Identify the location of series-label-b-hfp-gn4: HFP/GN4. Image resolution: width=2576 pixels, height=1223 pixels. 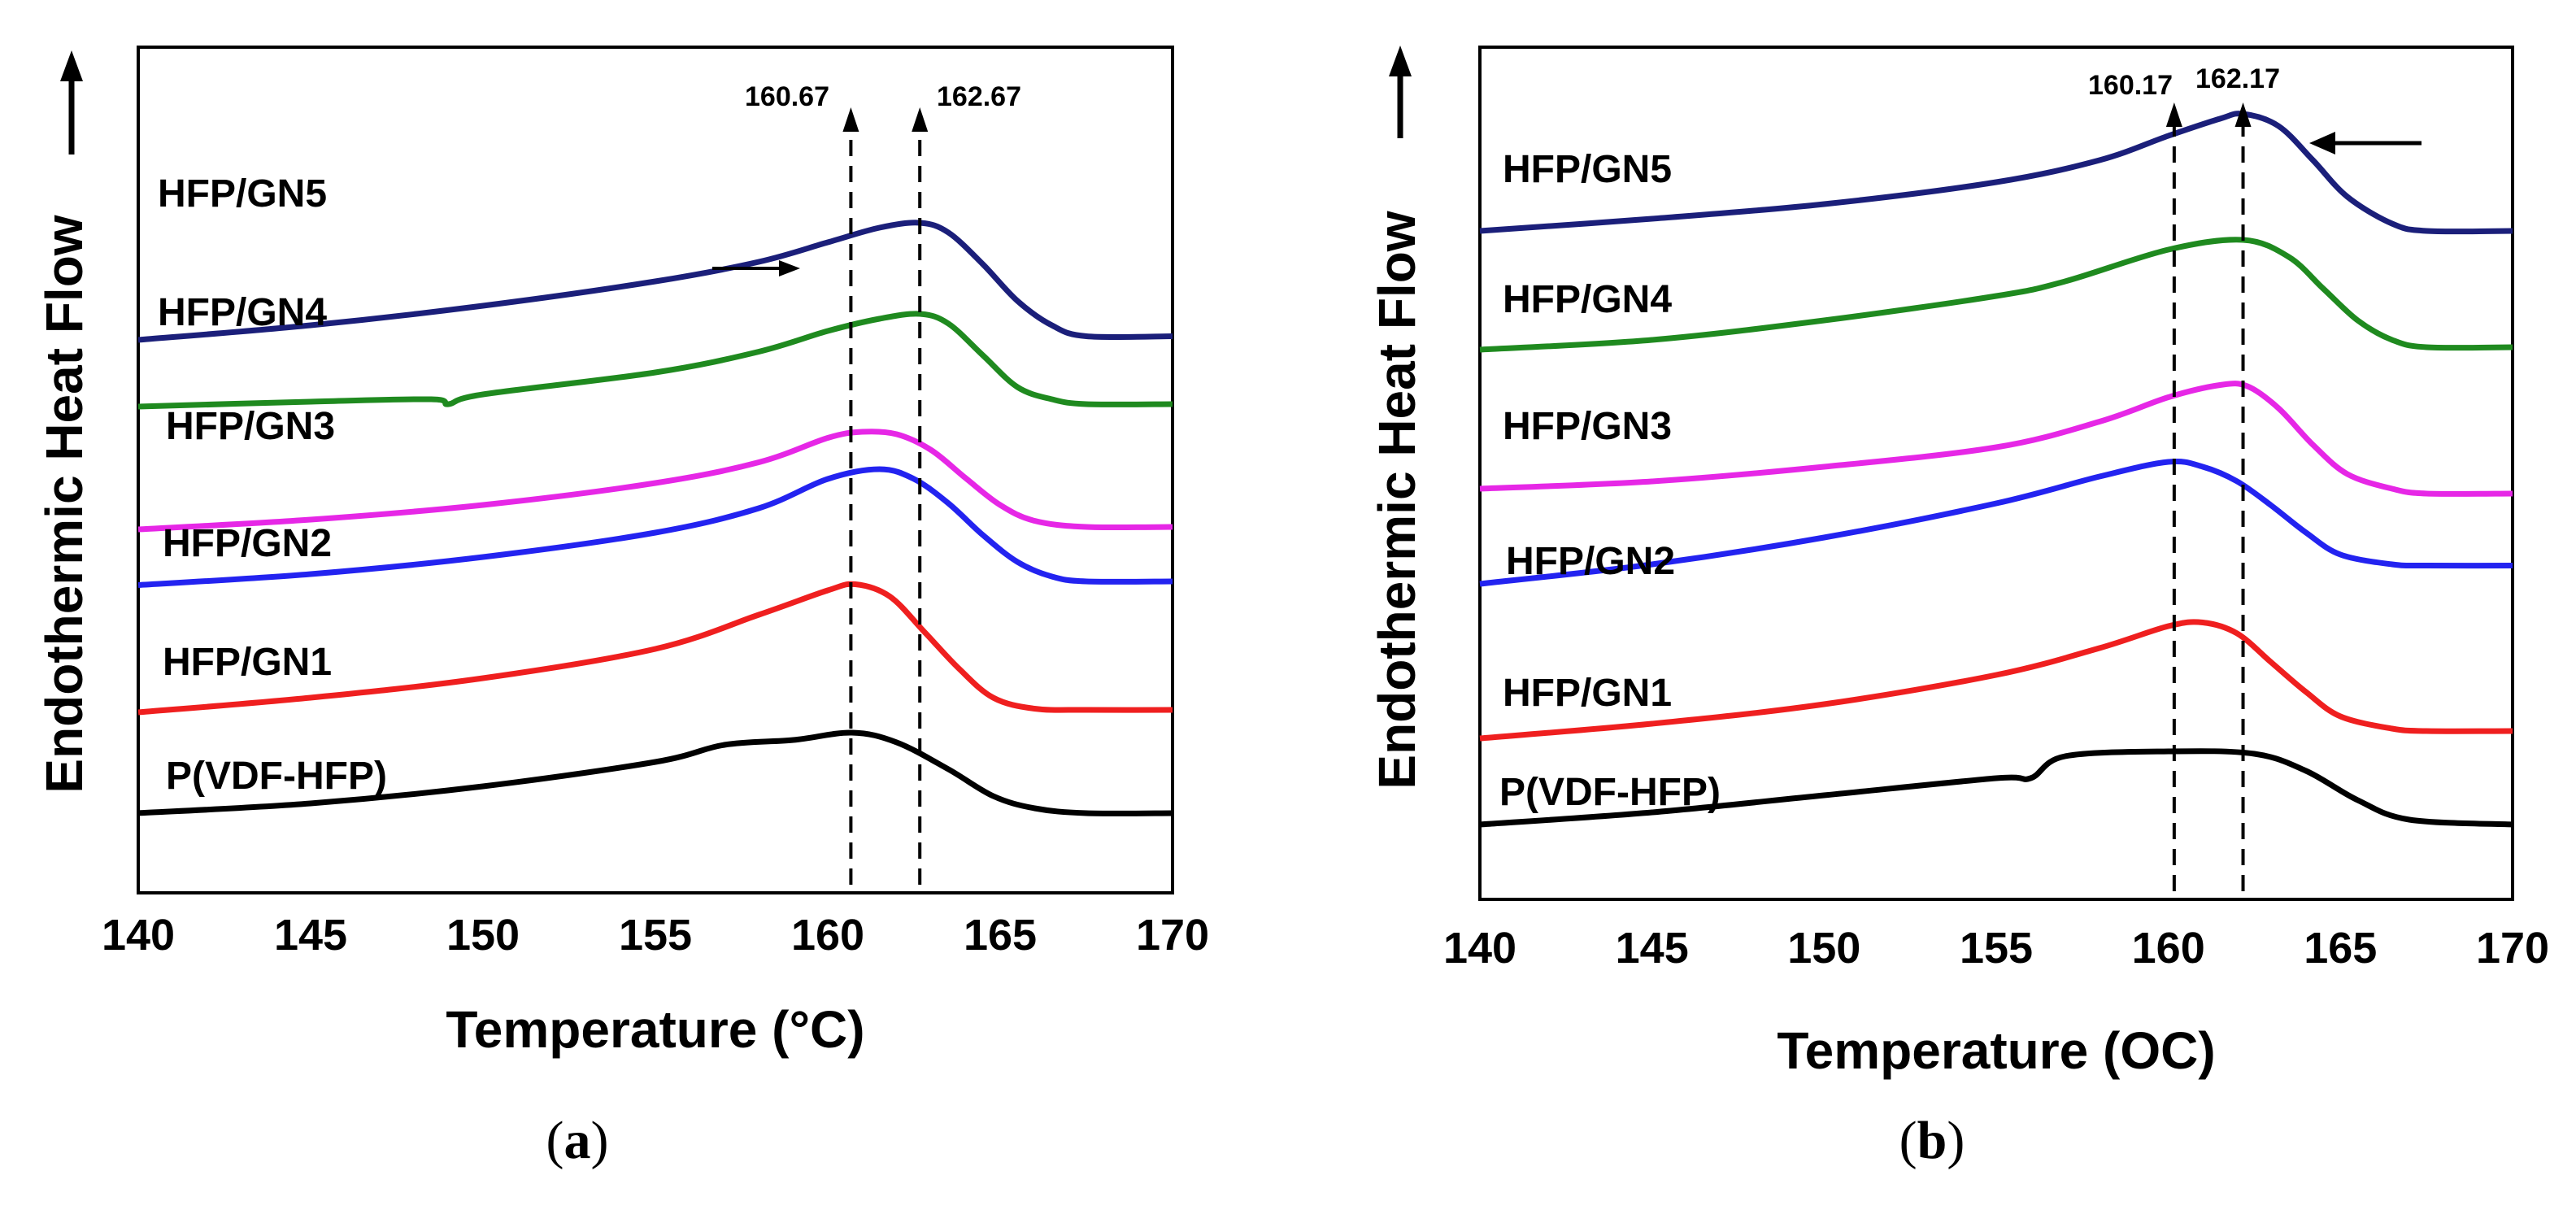
(1588, 299).